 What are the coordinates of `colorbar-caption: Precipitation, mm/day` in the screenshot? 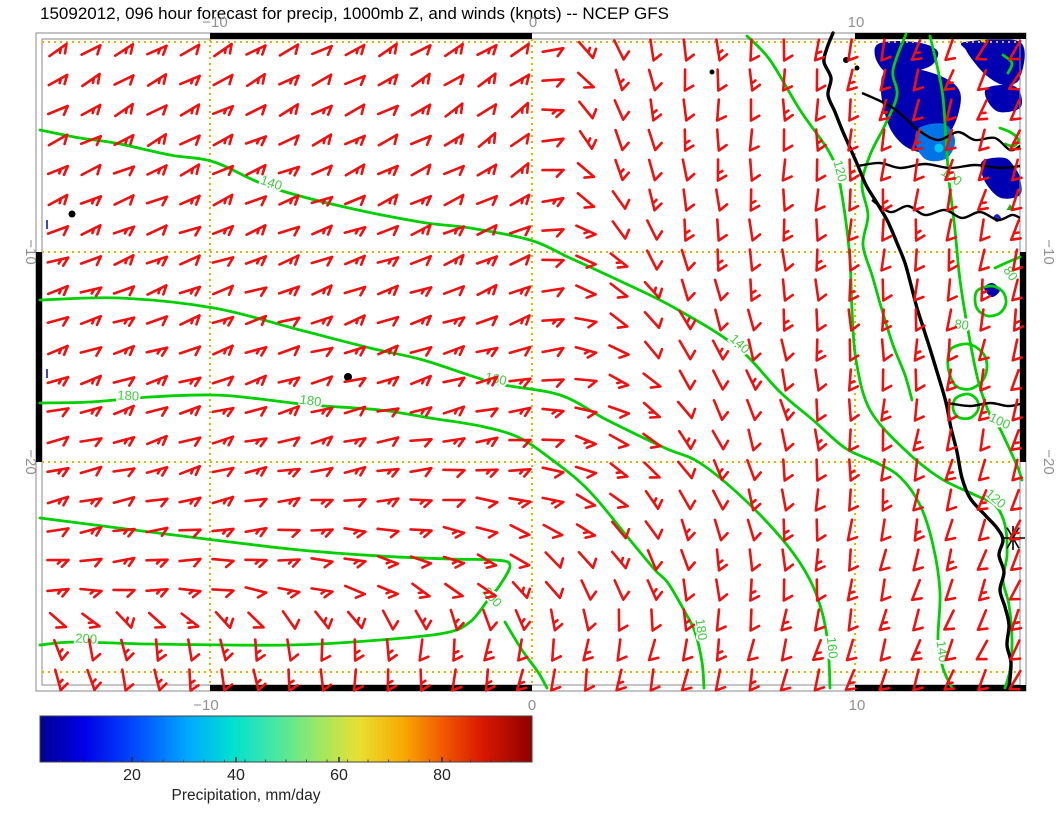 It's located at (245, 795).